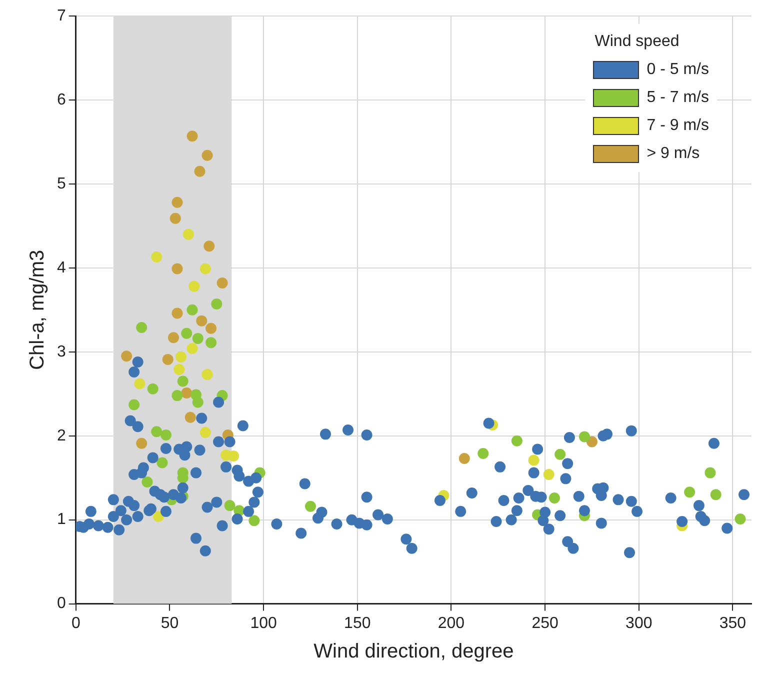  Describe the element at coordinates (732, 623) in the screenshot. I see `x-tick-label: 350` at that location.